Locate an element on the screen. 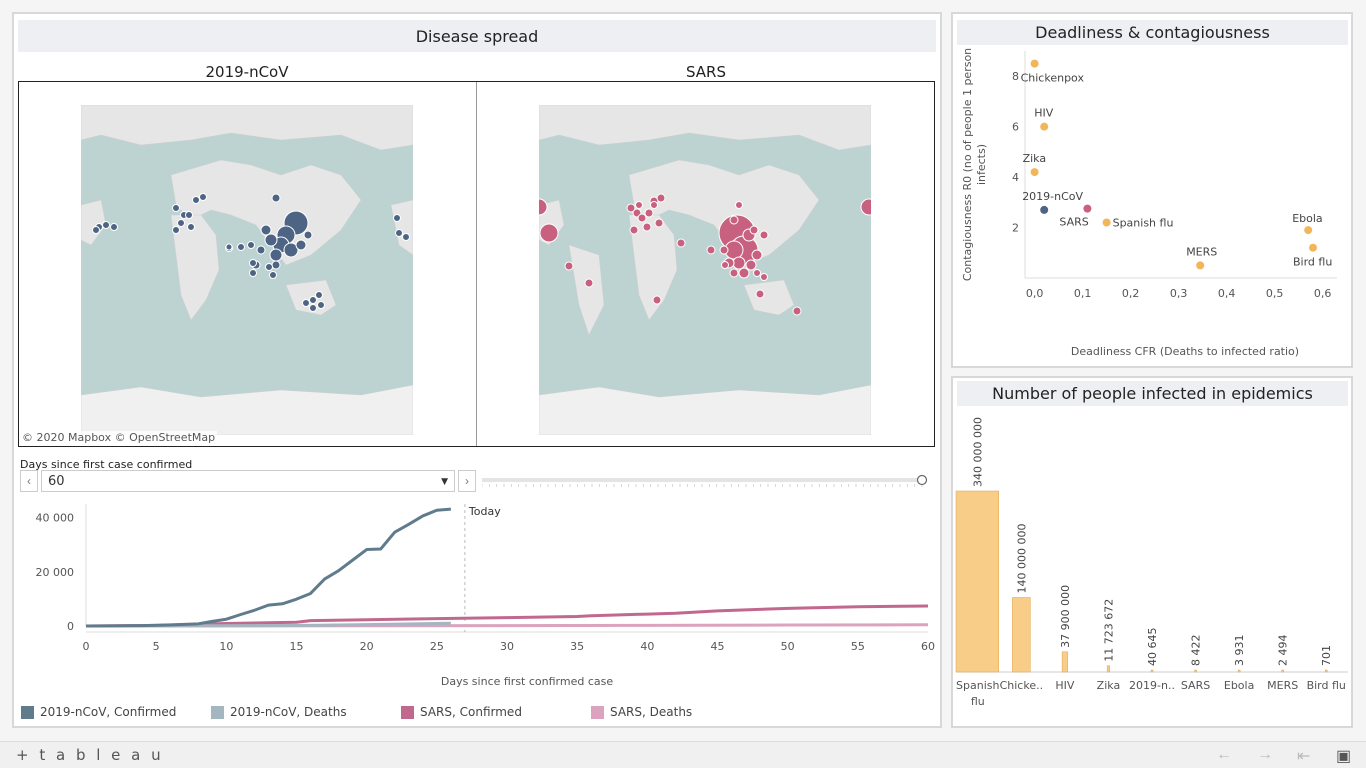 The height and width of the screenshot is (768, 1366). bar-value-label: 2 494 is located at coordinates (1283, 651).